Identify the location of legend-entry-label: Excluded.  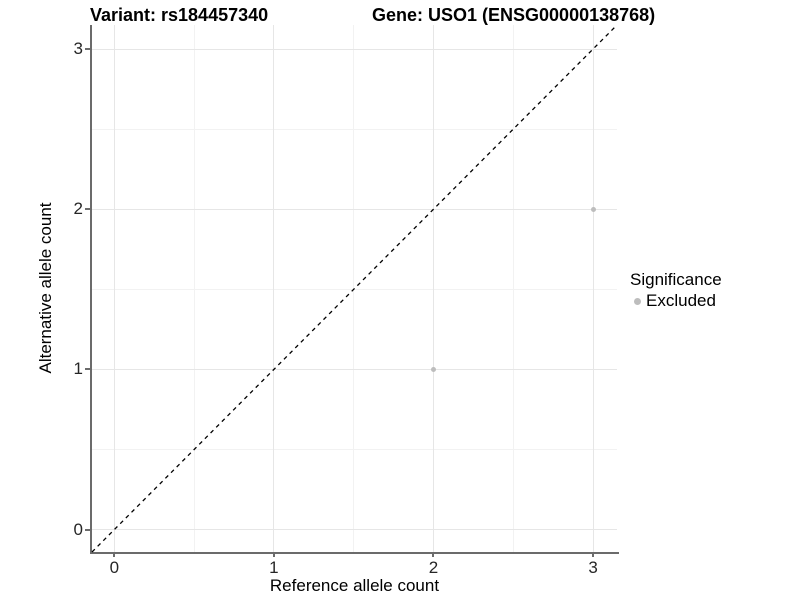
(681, 300).